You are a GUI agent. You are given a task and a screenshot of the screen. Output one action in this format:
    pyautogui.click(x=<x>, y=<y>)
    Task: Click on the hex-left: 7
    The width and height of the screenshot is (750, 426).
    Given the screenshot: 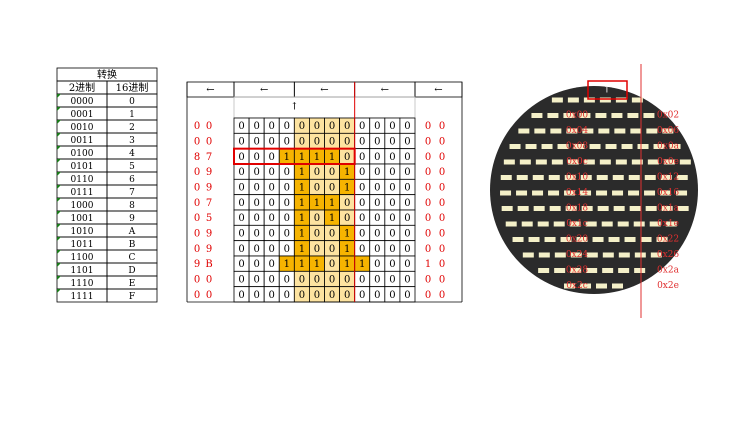 What is the action you would take?
    pyautogui.click(x=209, y=157)
    